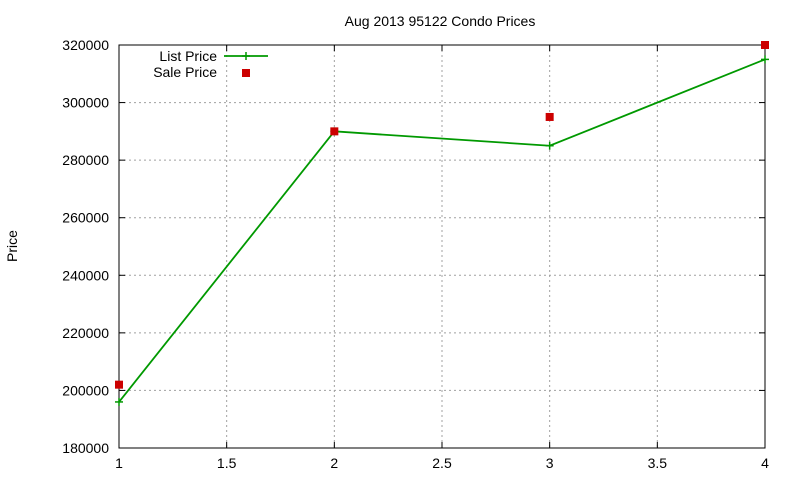 This screenshot has width=800, height=480. Describe the element at coordinates (185, 72) in the screenshot. I see `legend-label: Sale Price` at that location.